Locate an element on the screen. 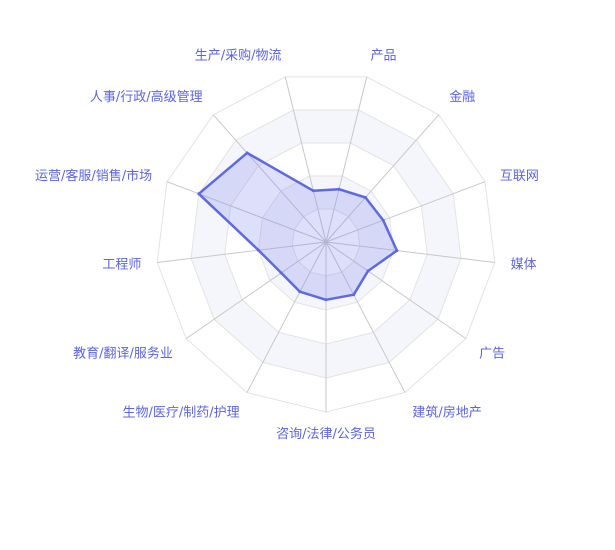 Image resolution: width=615 pixels, height=550 pixels. radar-indicator-label-9: 工程师 is located at coordinates (121, 264).